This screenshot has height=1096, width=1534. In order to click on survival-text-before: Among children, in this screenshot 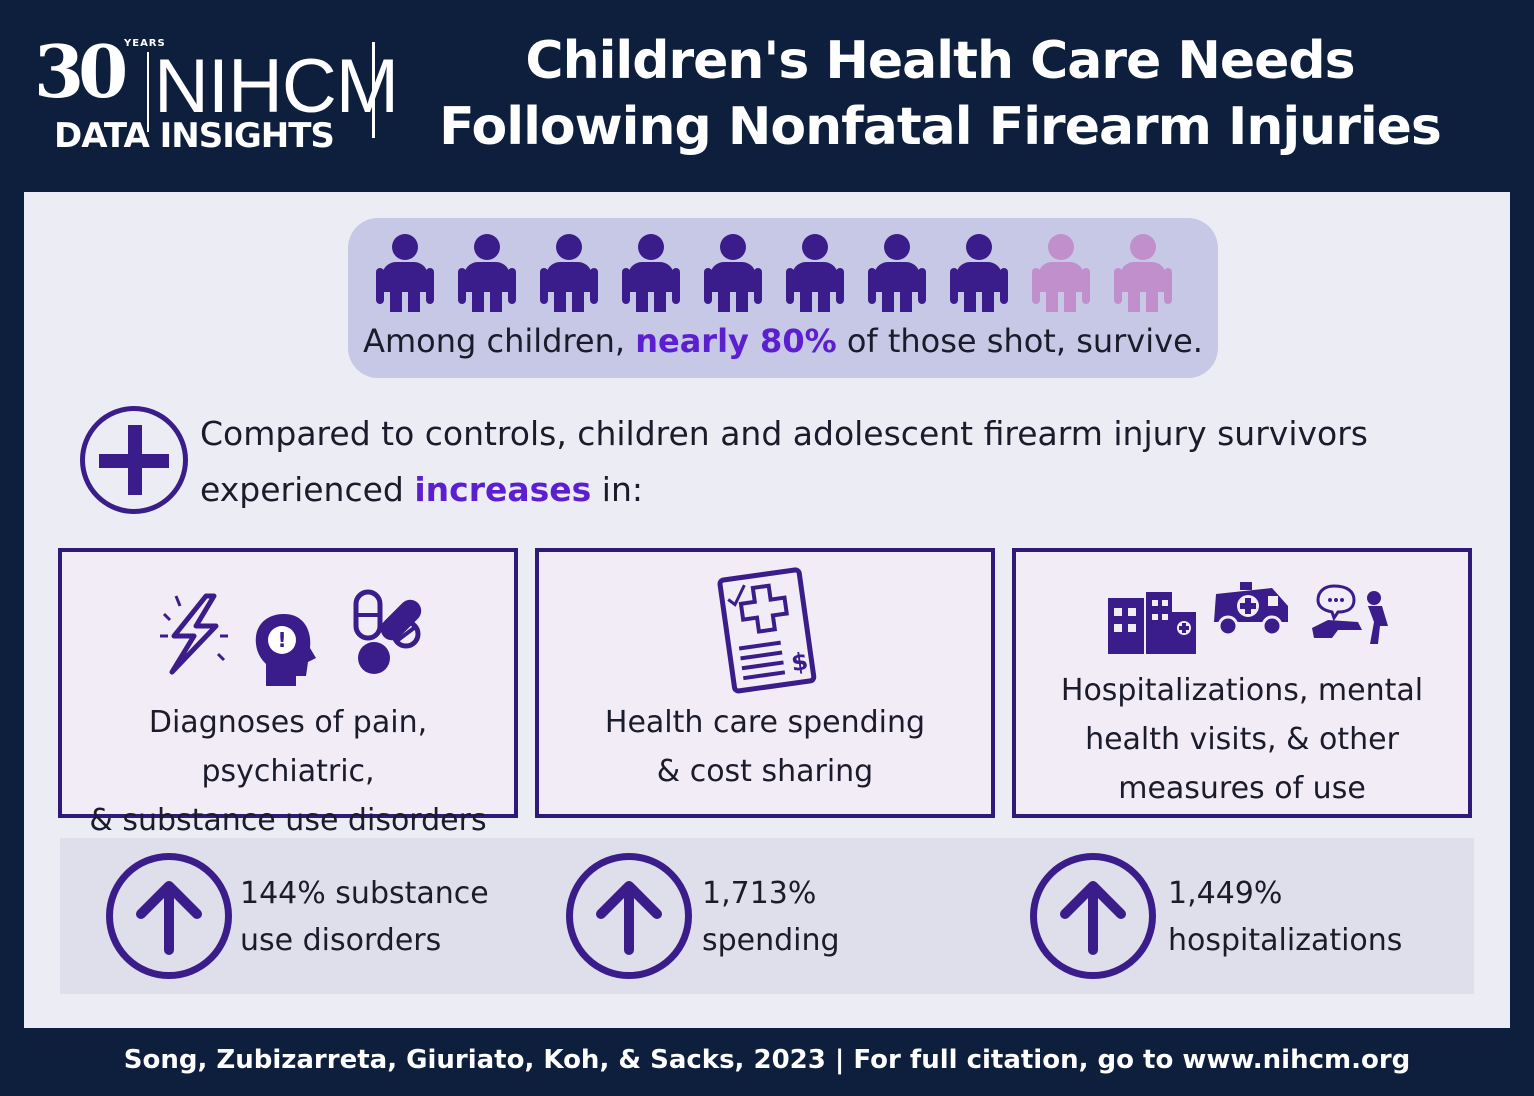, I will do `click(499, 341)`.